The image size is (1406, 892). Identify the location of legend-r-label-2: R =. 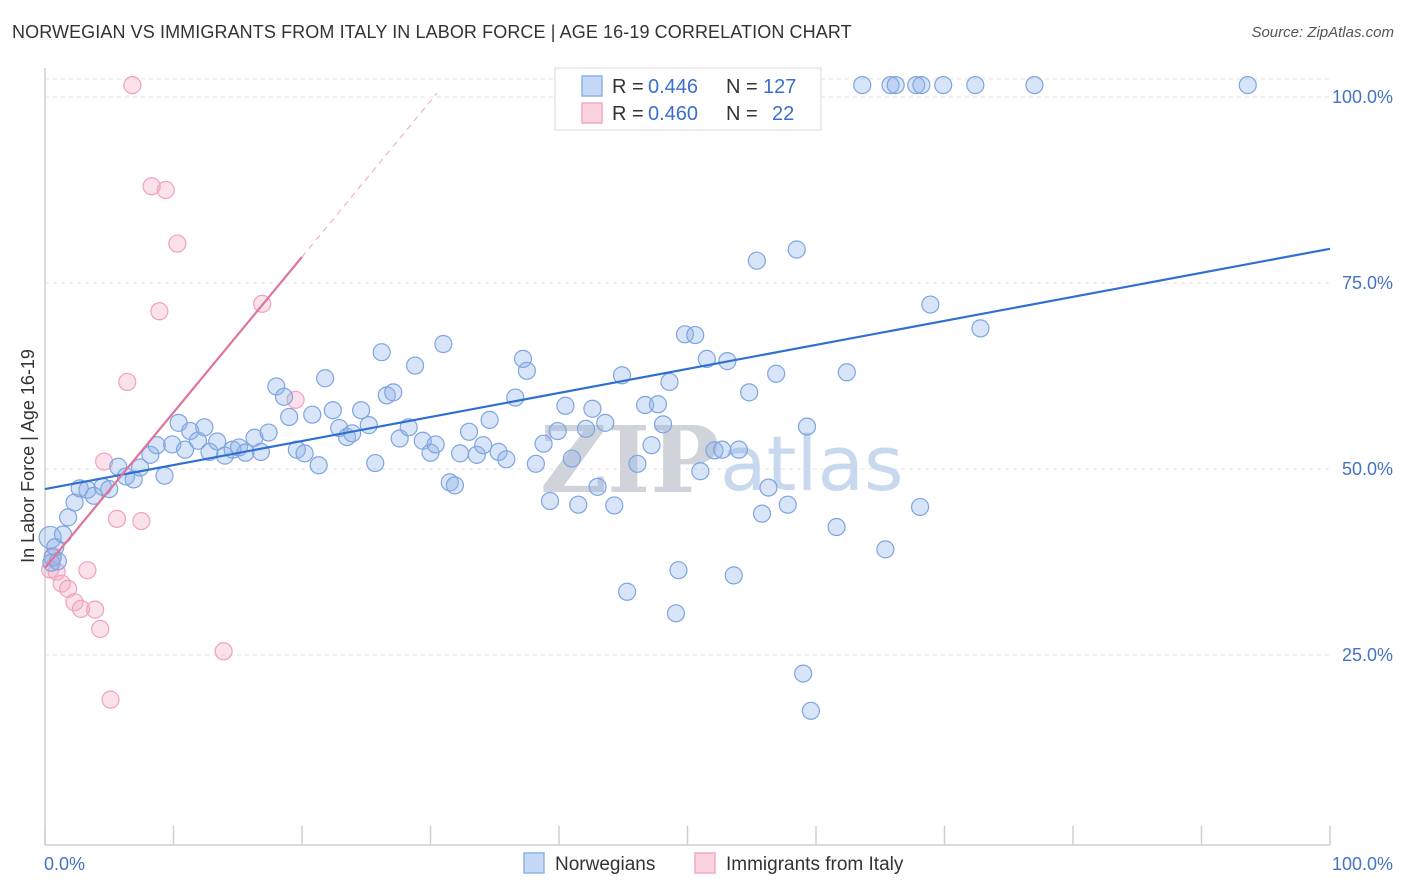
(628, 114).